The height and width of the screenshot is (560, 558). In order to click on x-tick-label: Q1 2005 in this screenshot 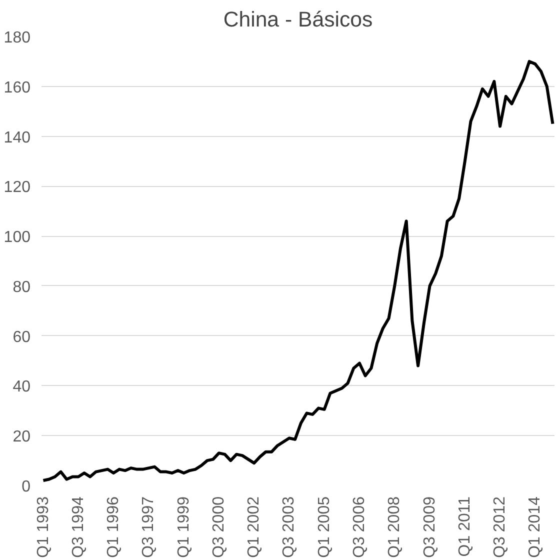, I will do `click(324, 527)`.